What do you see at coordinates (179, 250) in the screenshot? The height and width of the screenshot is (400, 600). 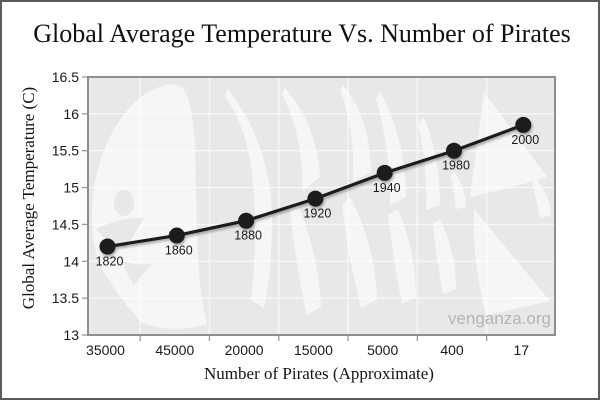 I see `data-point-year-label: 1860` at bounding box center [179, 250].